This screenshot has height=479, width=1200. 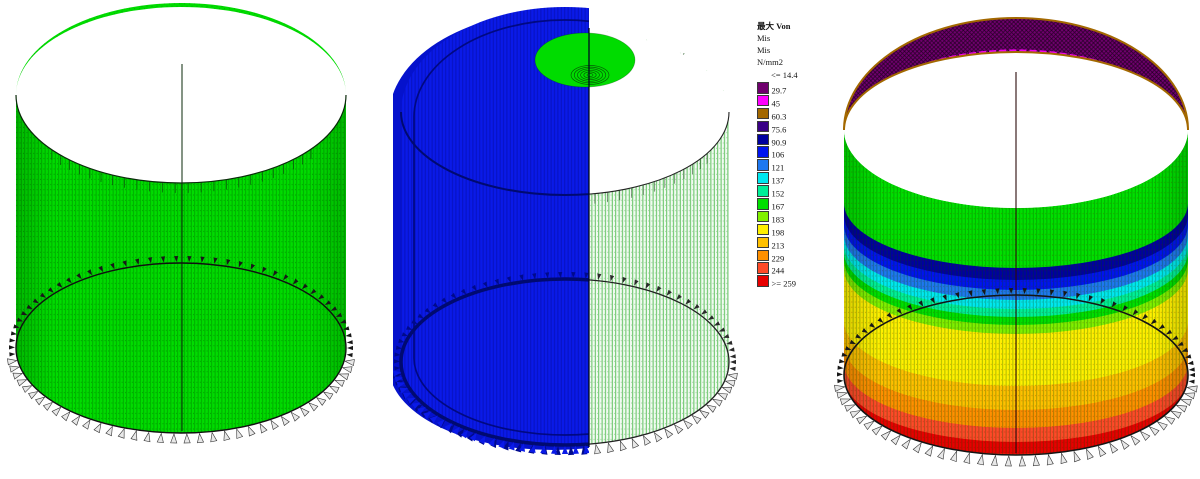 I want to click on legend-row: 45, so click(x=798, y=101).